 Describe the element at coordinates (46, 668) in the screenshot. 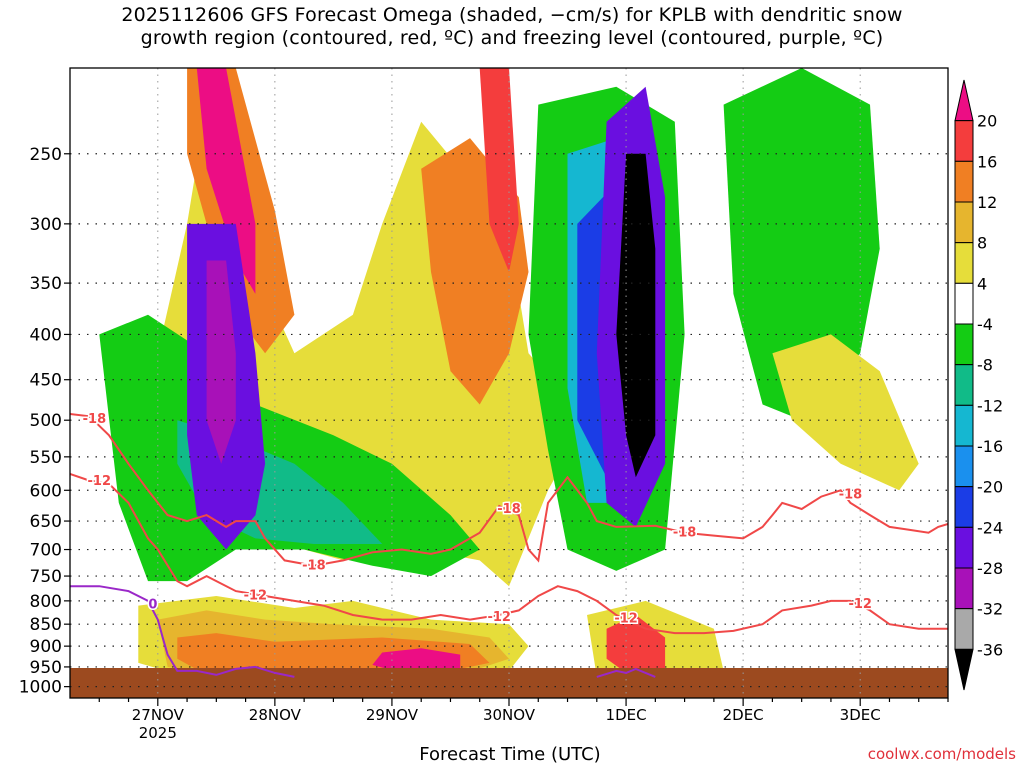

I see `y-tick-label: 950` at that location.